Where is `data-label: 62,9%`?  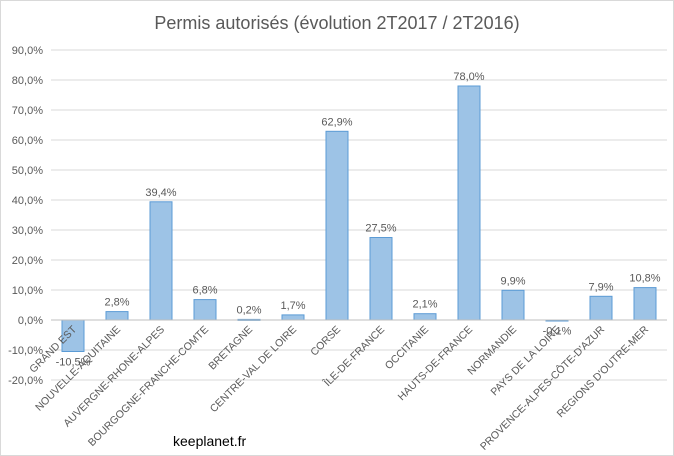
data-label: 62,9% is located at coordinates (336, 122).